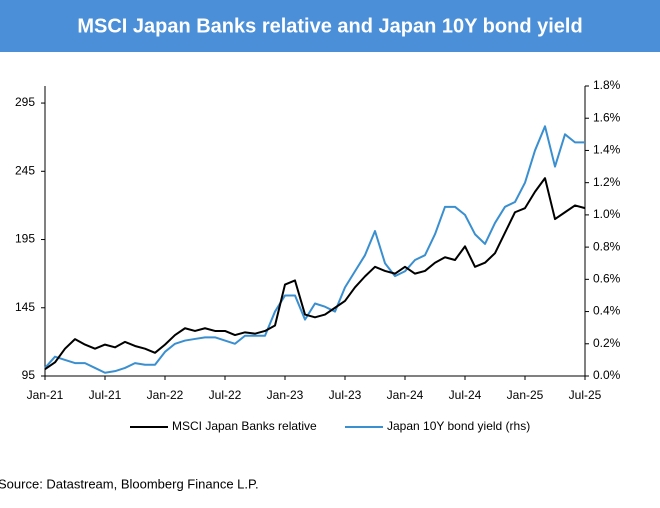 The height and width of the screenshot is (508, 660). I want to click on y-tick-label: 145, so click(25, 307).